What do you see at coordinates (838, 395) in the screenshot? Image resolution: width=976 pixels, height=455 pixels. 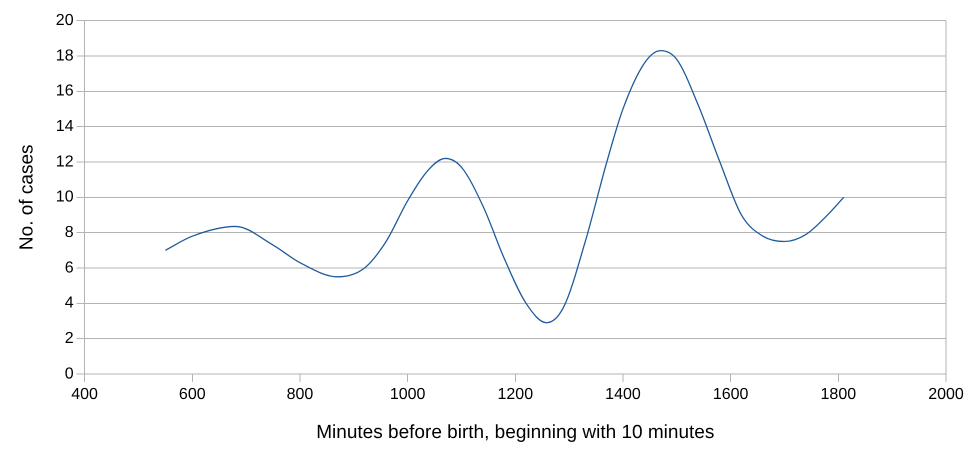 I see `x-tick-label: 1800` at bounding box center [838, 395].